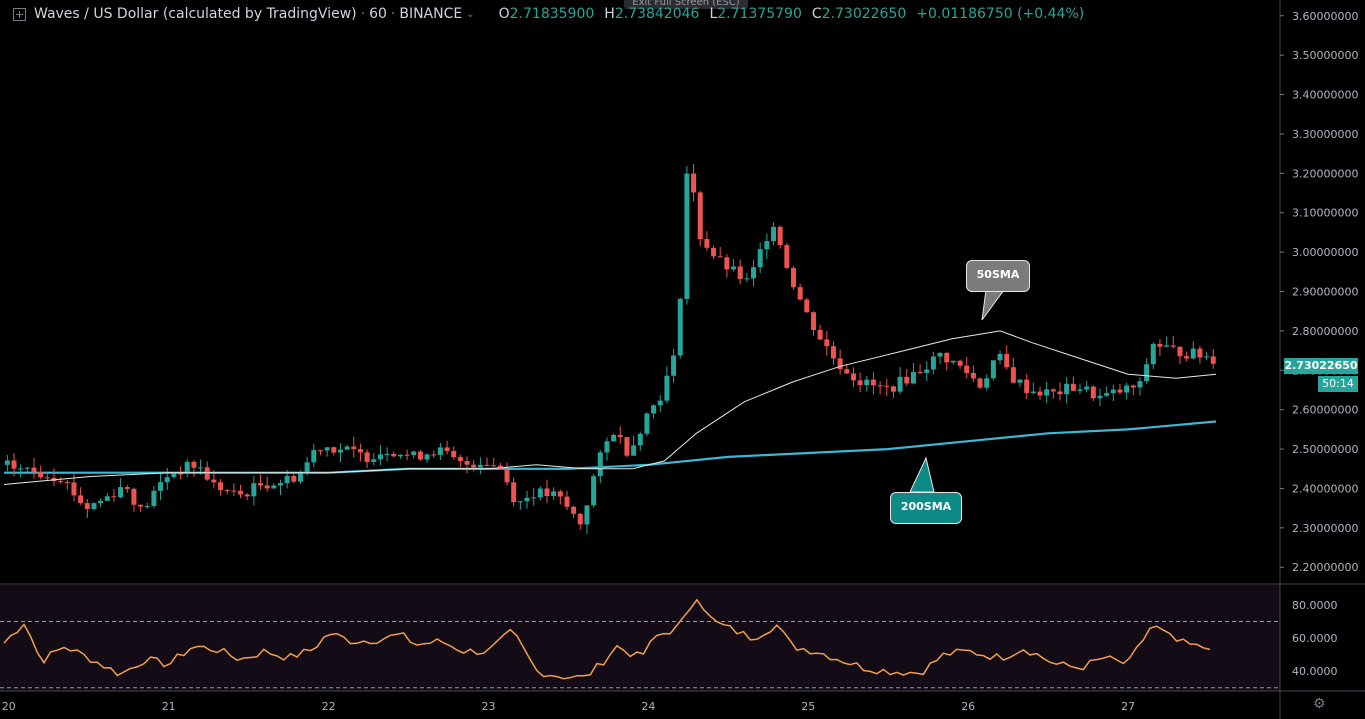 The height and width of the screenshot is (719, 1365). What do you see at coordinates (169, 706) in the screenshot?
I see `time-tick-label: 21` at bounding box center [169, 706].